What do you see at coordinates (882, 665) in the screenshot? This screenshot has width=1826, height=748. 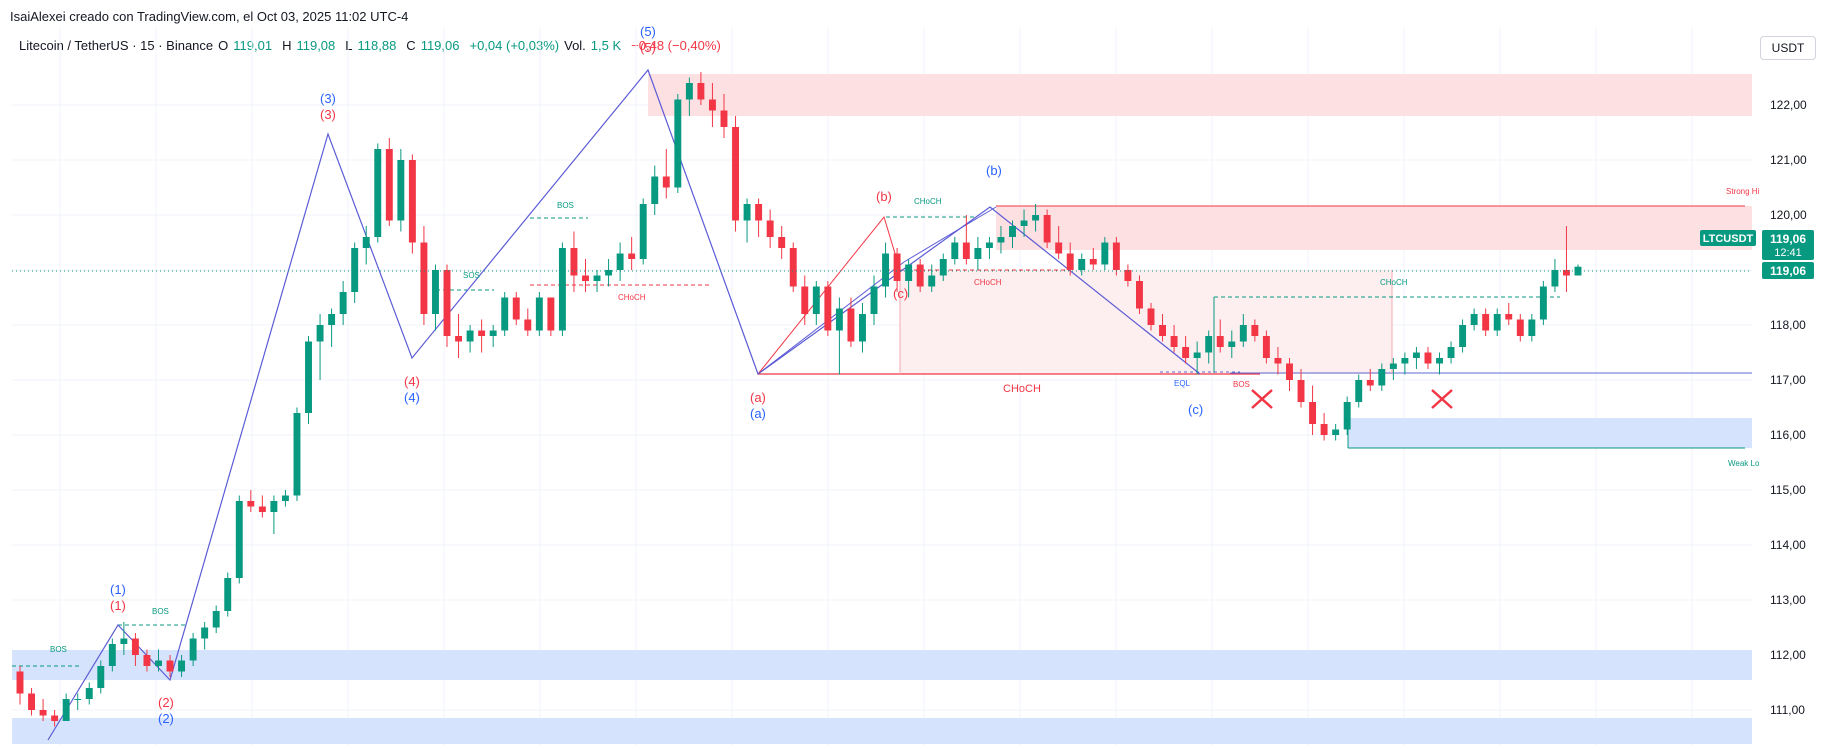 I see `demand-zone-mid` at bounding box center [882, 665].